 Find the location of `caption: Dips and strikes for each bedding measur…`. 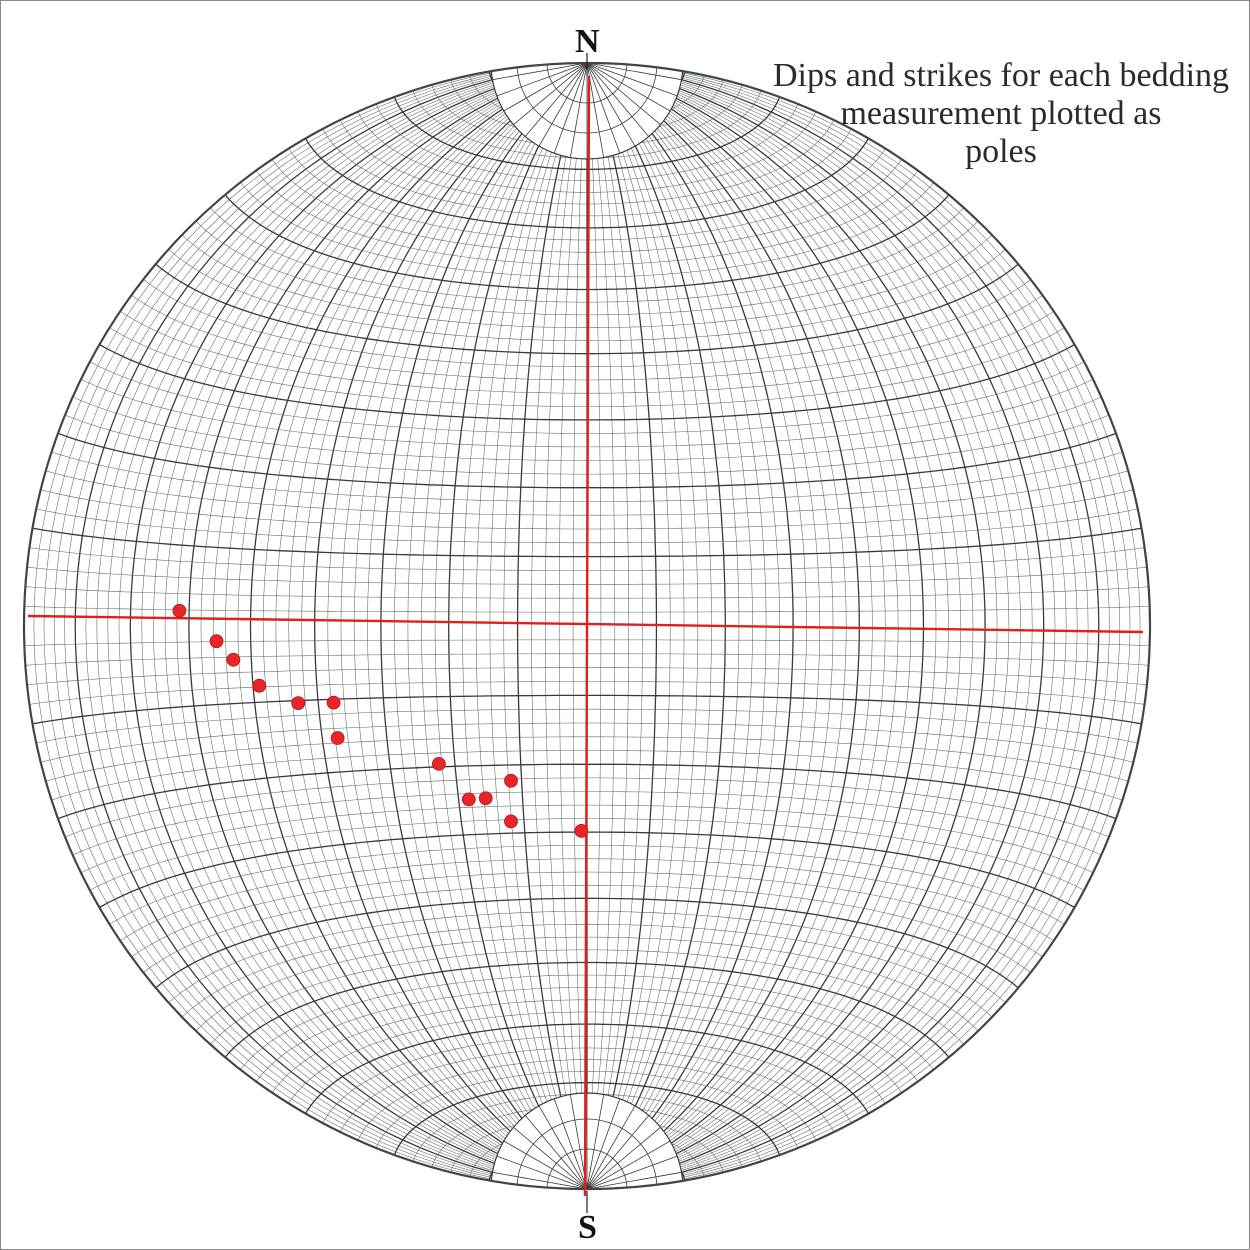

caption: Dips and strikes for each bedding measur… is located at coordinates (995, 114).